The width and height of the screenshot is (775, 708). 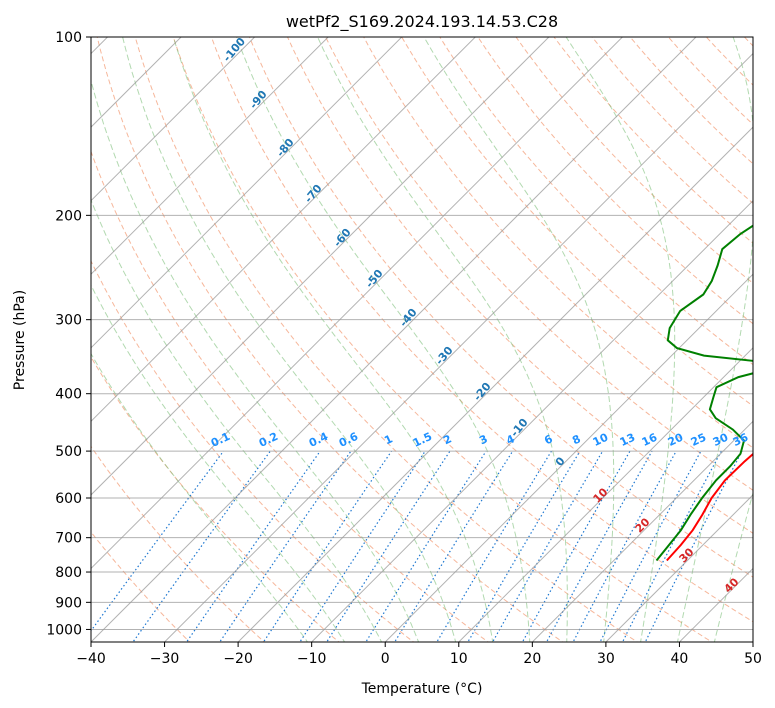 What do you see at coordinates (676, 440) in the screenshot?
I see `mixing-ratio-label: 20` at bounding box center [676, 440].